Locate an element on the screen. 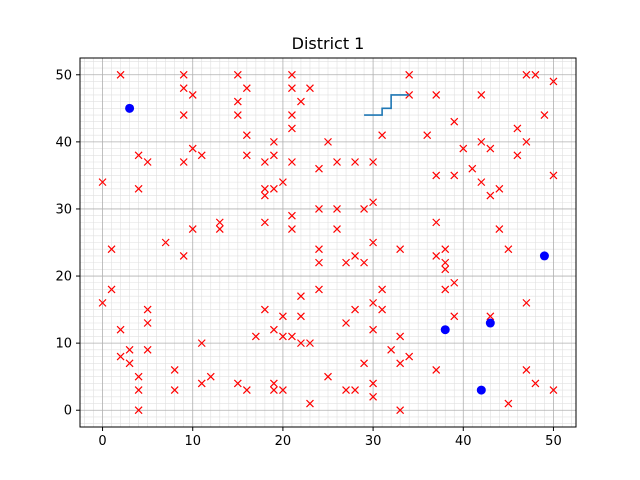 This screenshot has width=640, height=480. y-tick-label: 30 is located at coordinates (63, 209).